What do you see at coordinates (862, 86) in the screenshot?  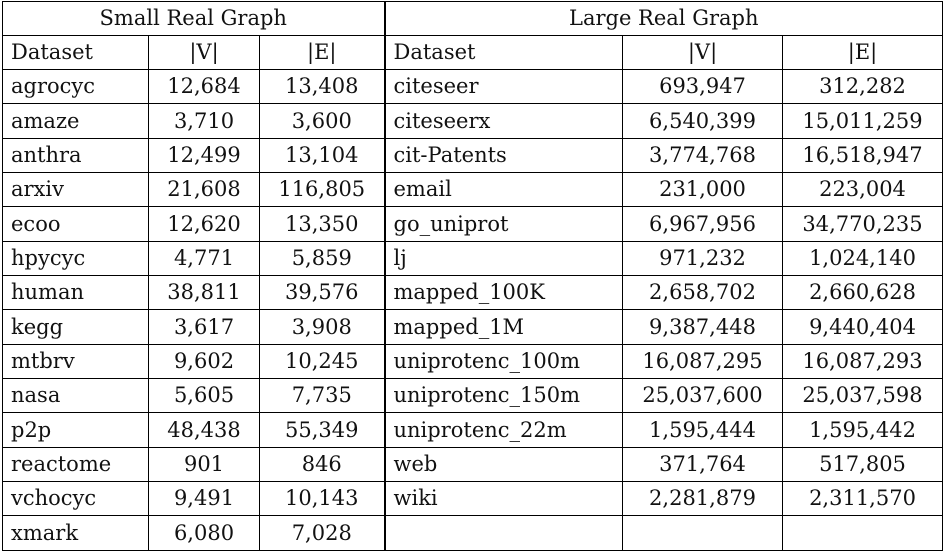 I see `large-edges-cell: 312,282` at bounding box center [862, 86].